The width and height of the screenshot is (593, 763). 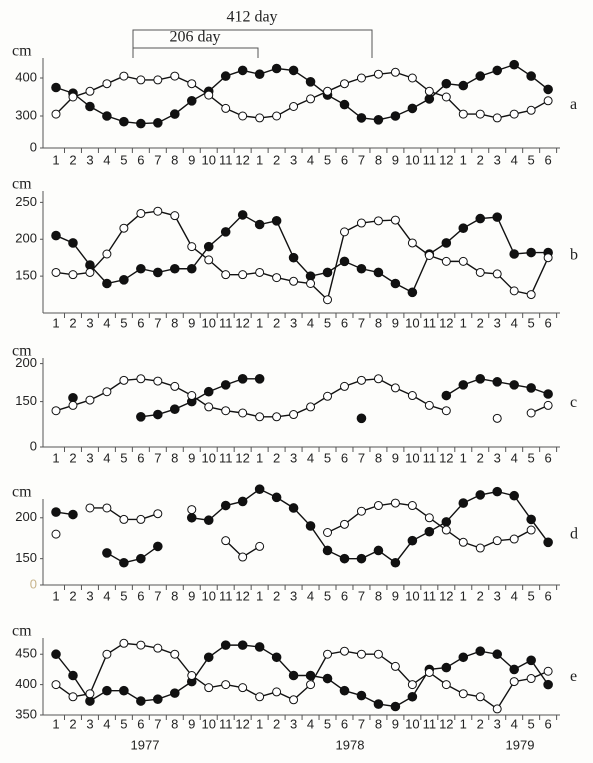 What do you see at coordinates (174, 159) in the screenshot?
I see `x-tick-label: 8` at bounding box center [174, 159].